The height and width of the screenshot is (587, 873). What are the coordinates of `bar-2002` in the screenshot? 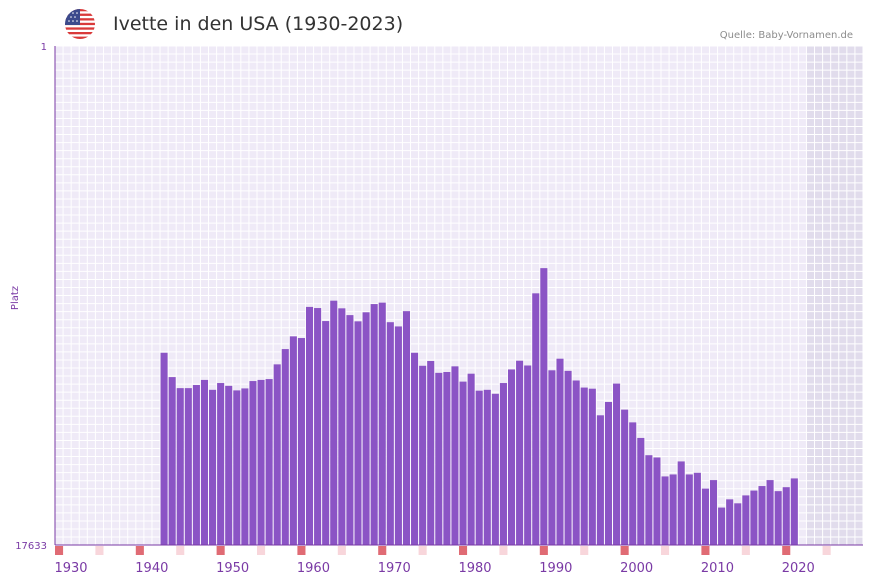 It's located at (641, 491).